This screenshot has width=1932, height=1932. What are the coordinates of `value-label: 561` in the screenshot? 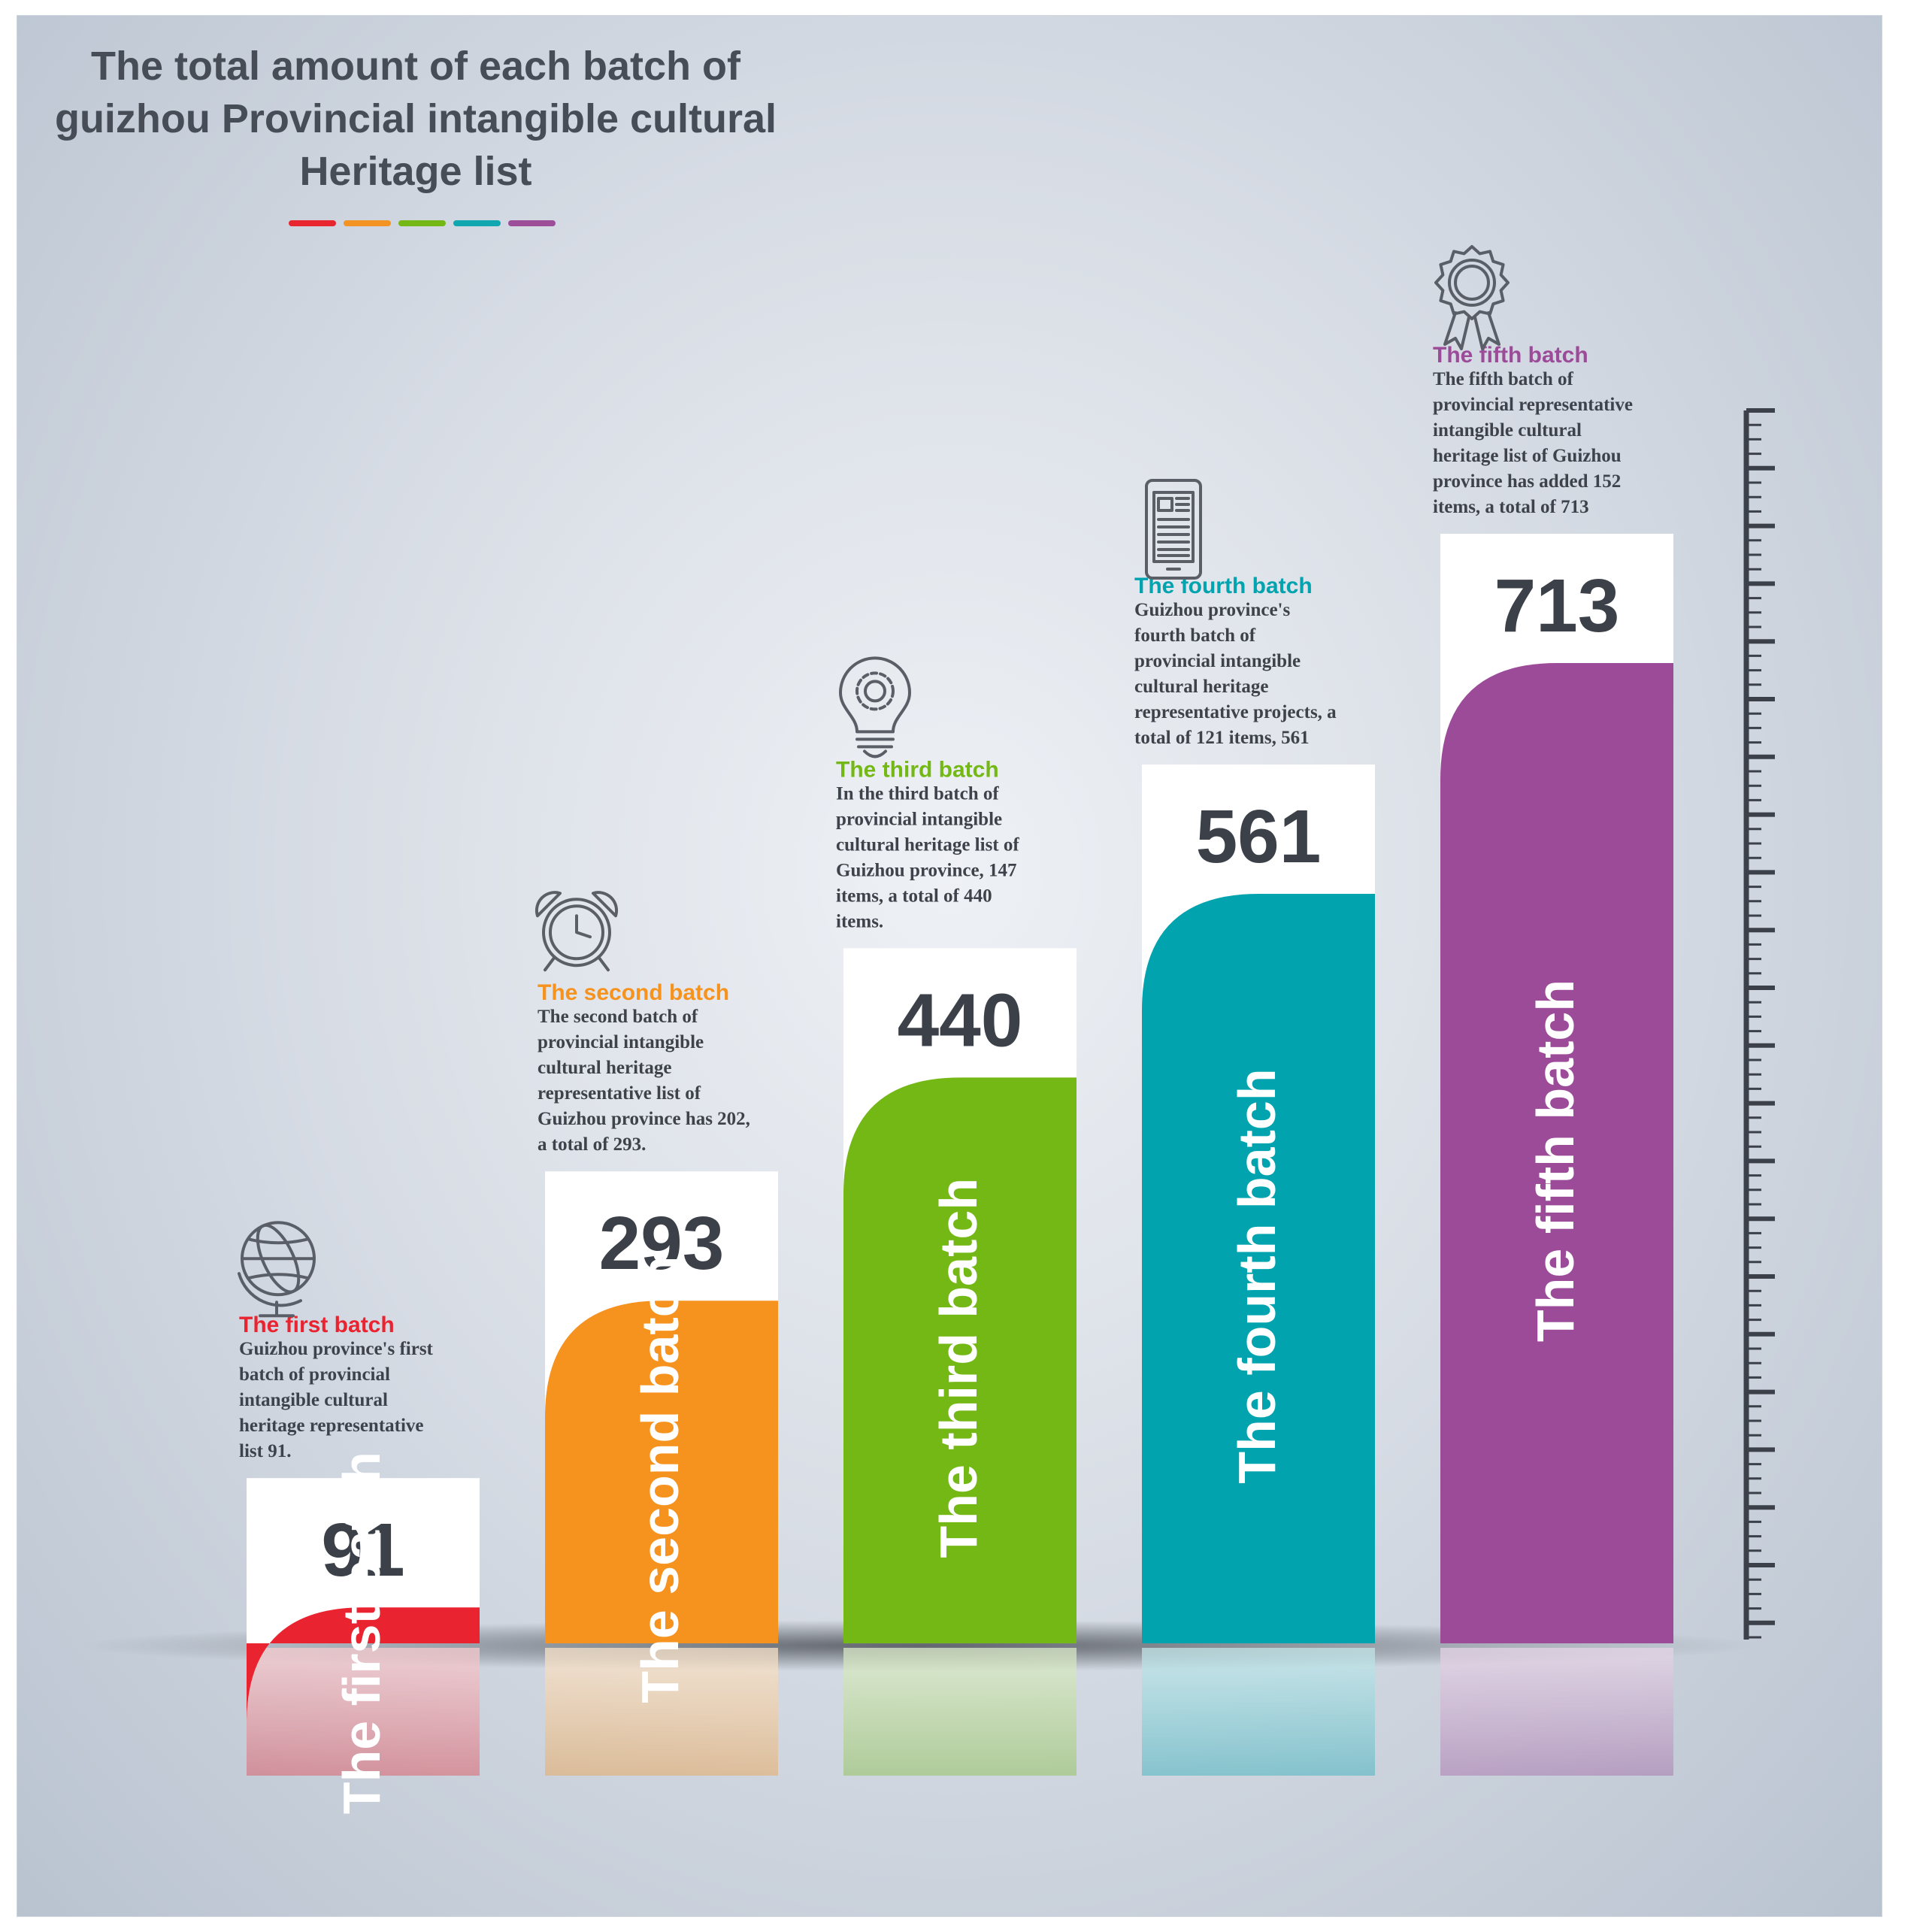 It's located at (1259, 837).